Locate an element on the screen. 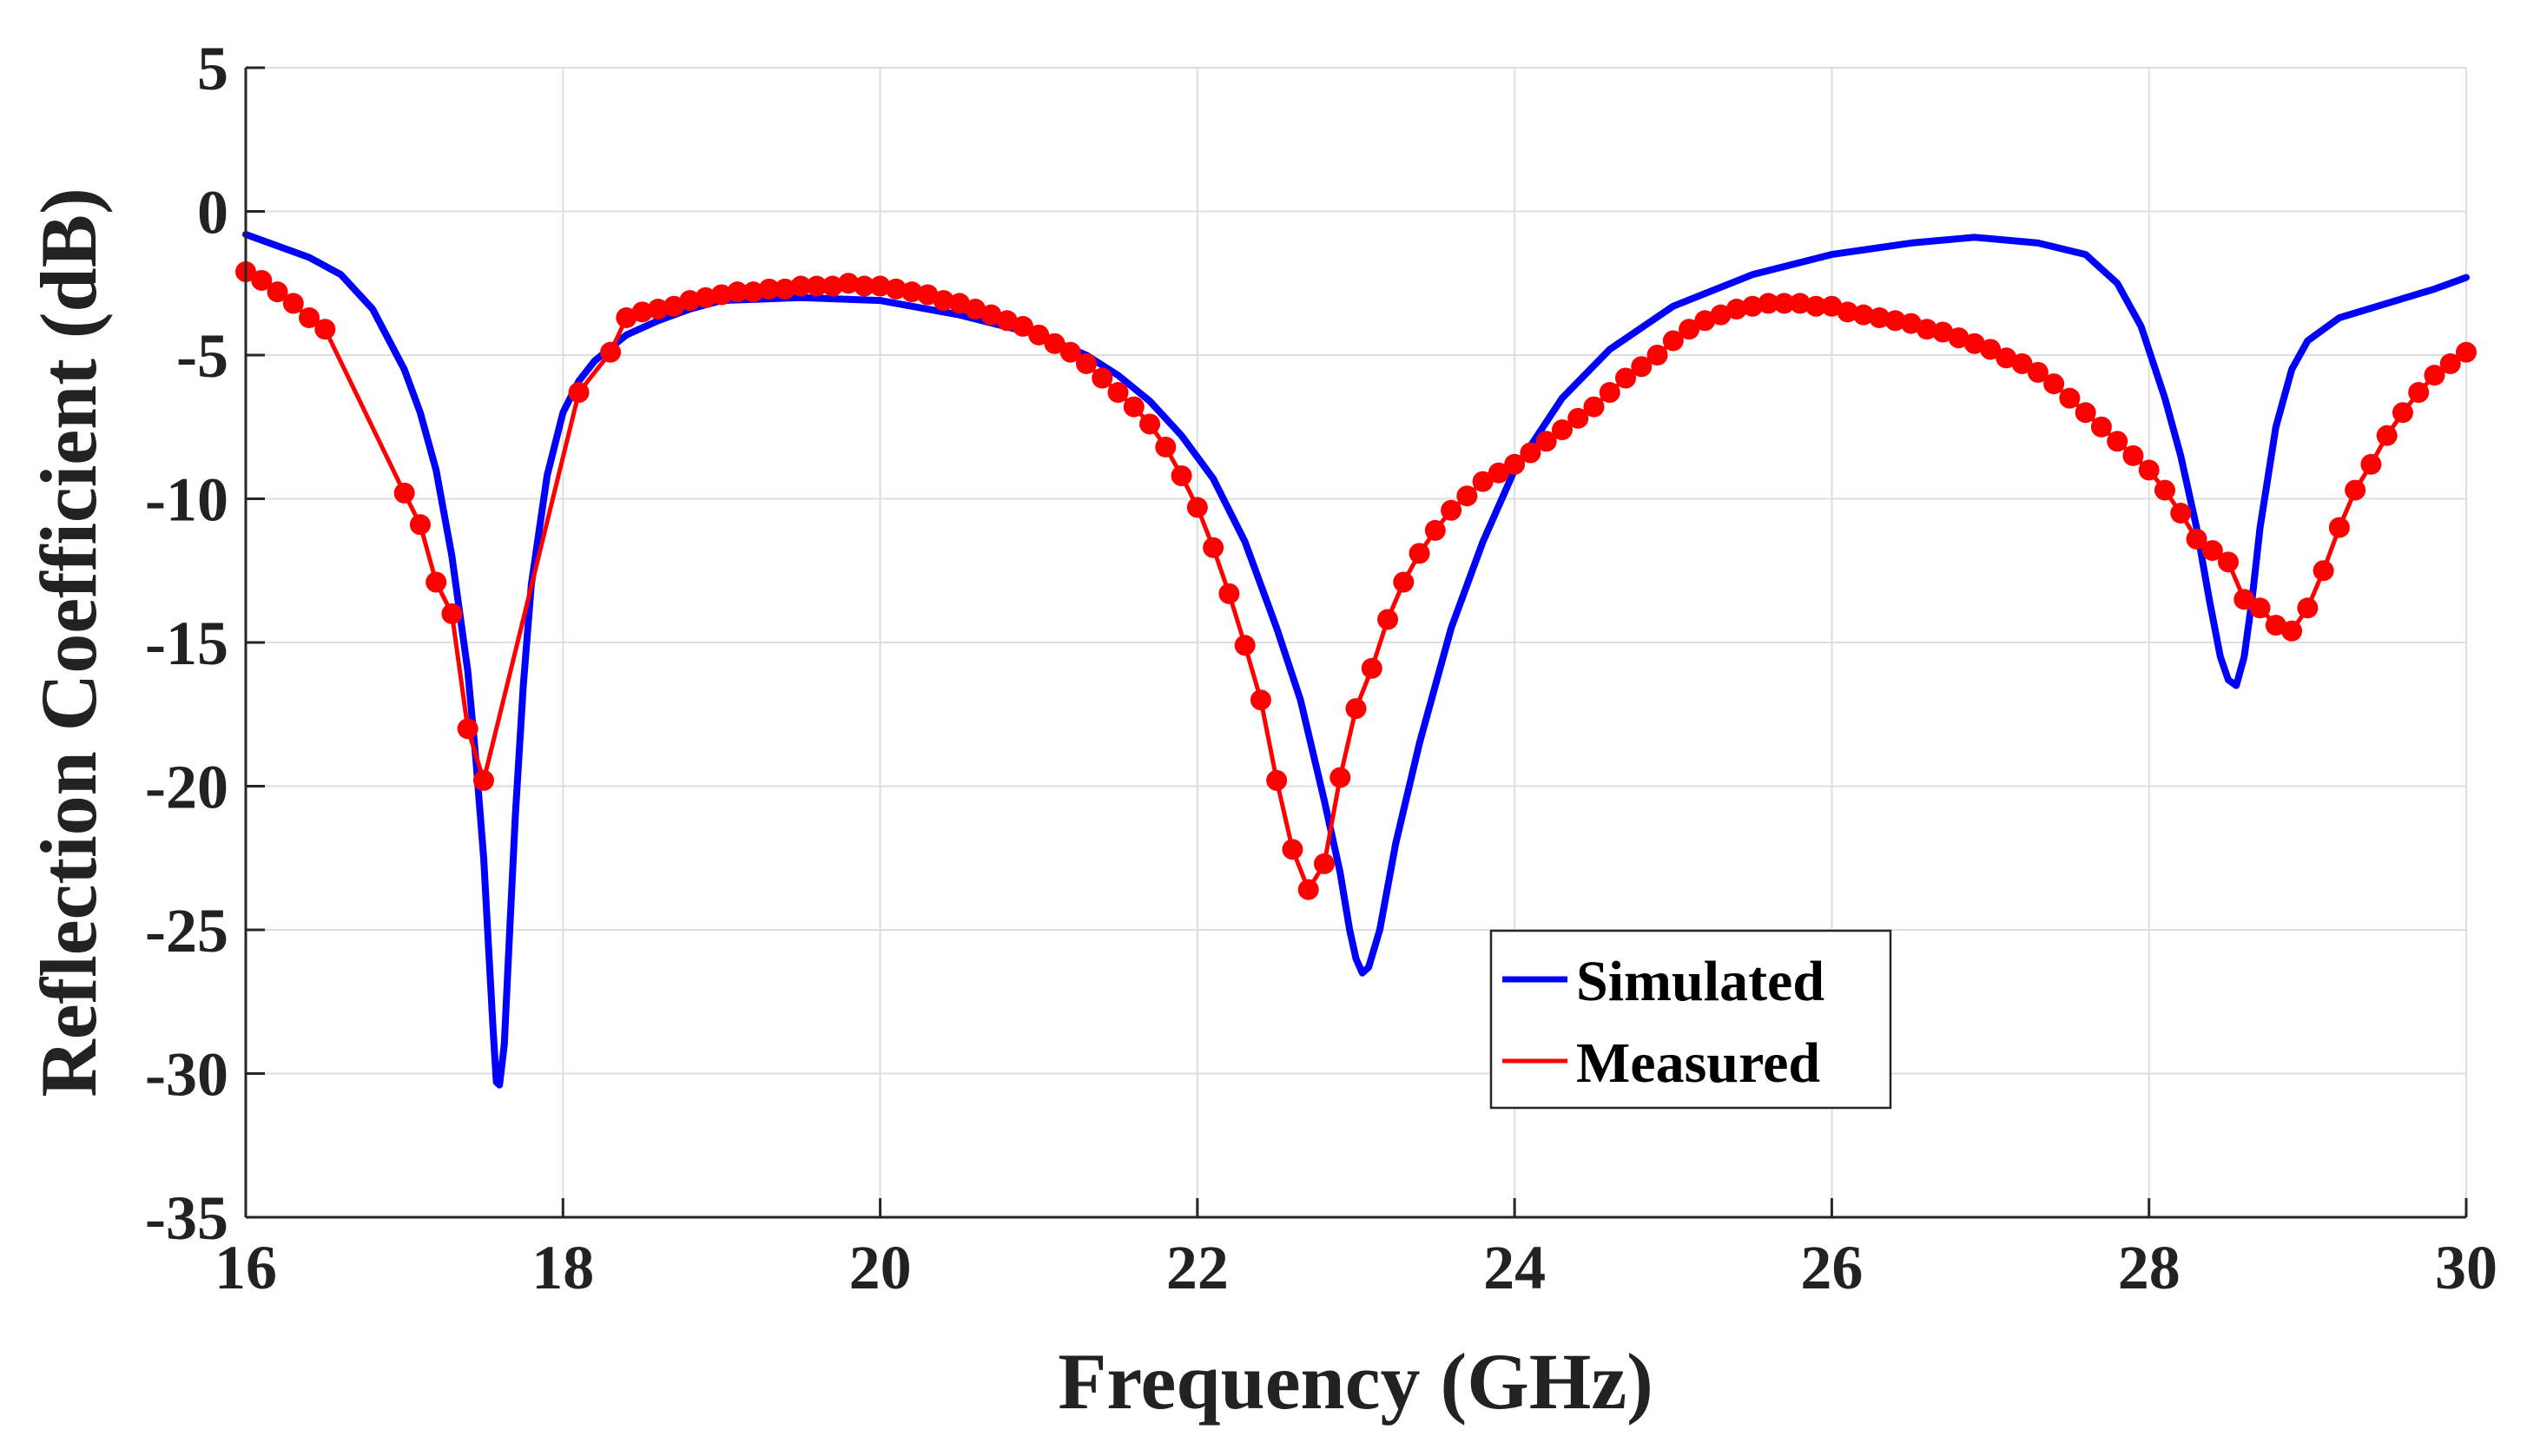 This screenshot has height=1456, width=2527. y-tick-label: -15 is located at coordinates (186, 643).